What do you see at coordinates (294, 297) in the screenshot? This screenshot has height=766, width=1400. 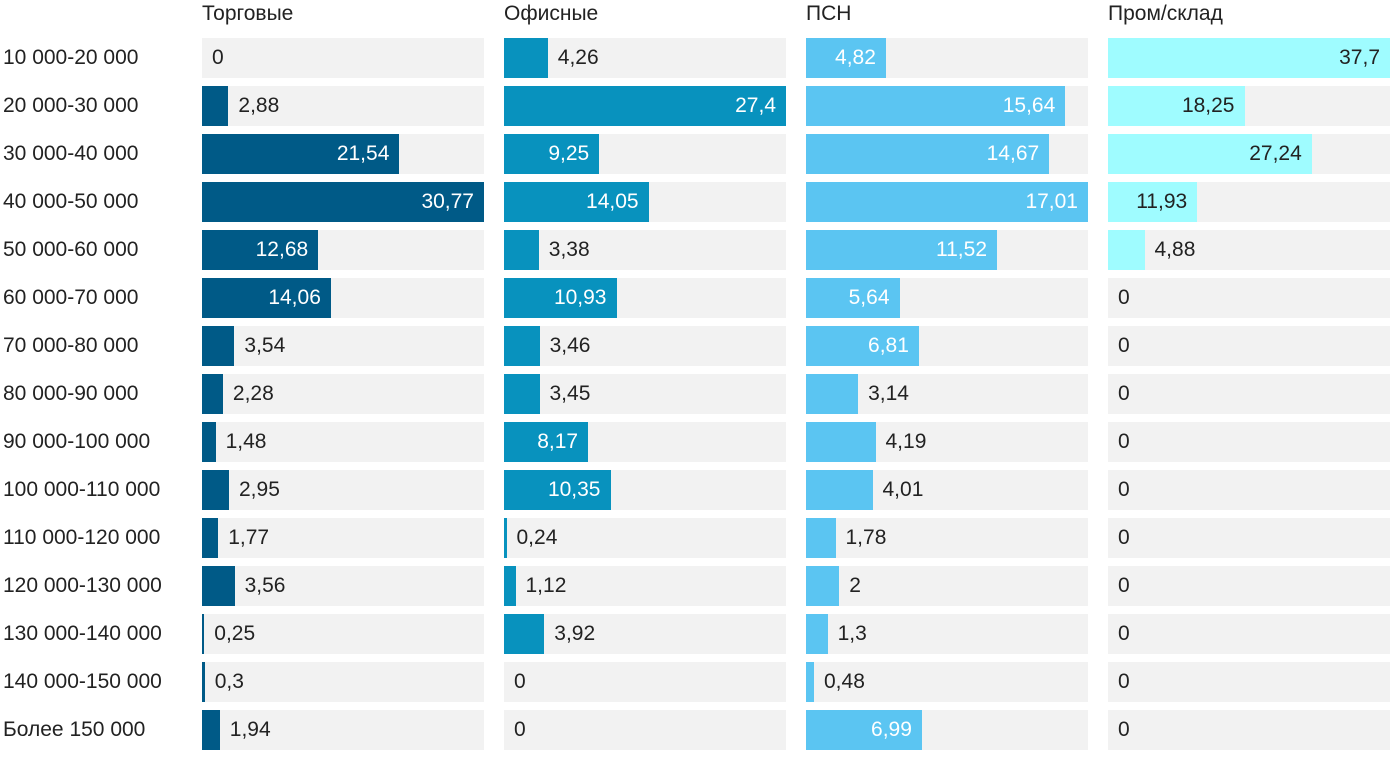 I see `data-label: 14,06` at bounding box center [294, 297].